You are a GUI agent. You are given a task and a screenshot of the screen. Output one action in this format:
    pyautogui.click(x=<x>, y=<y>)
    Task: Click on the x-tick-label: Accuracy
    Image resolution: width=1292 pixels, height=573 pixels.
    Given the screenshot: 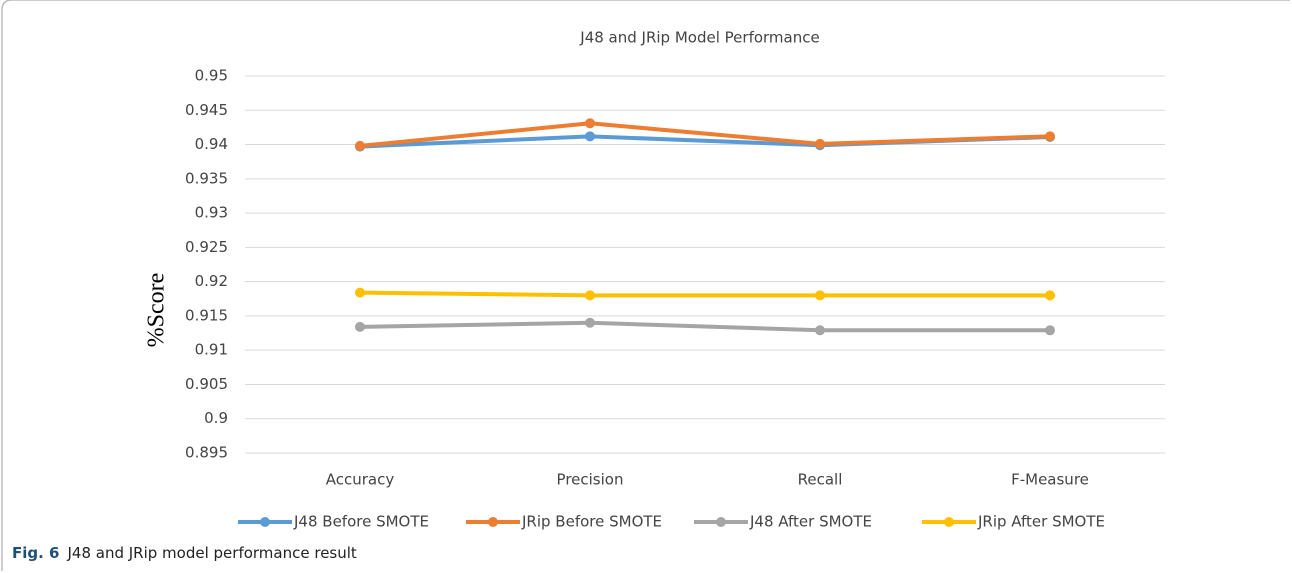 What is the action you would take?
    pyautogui.click(x=360, y=480)
    